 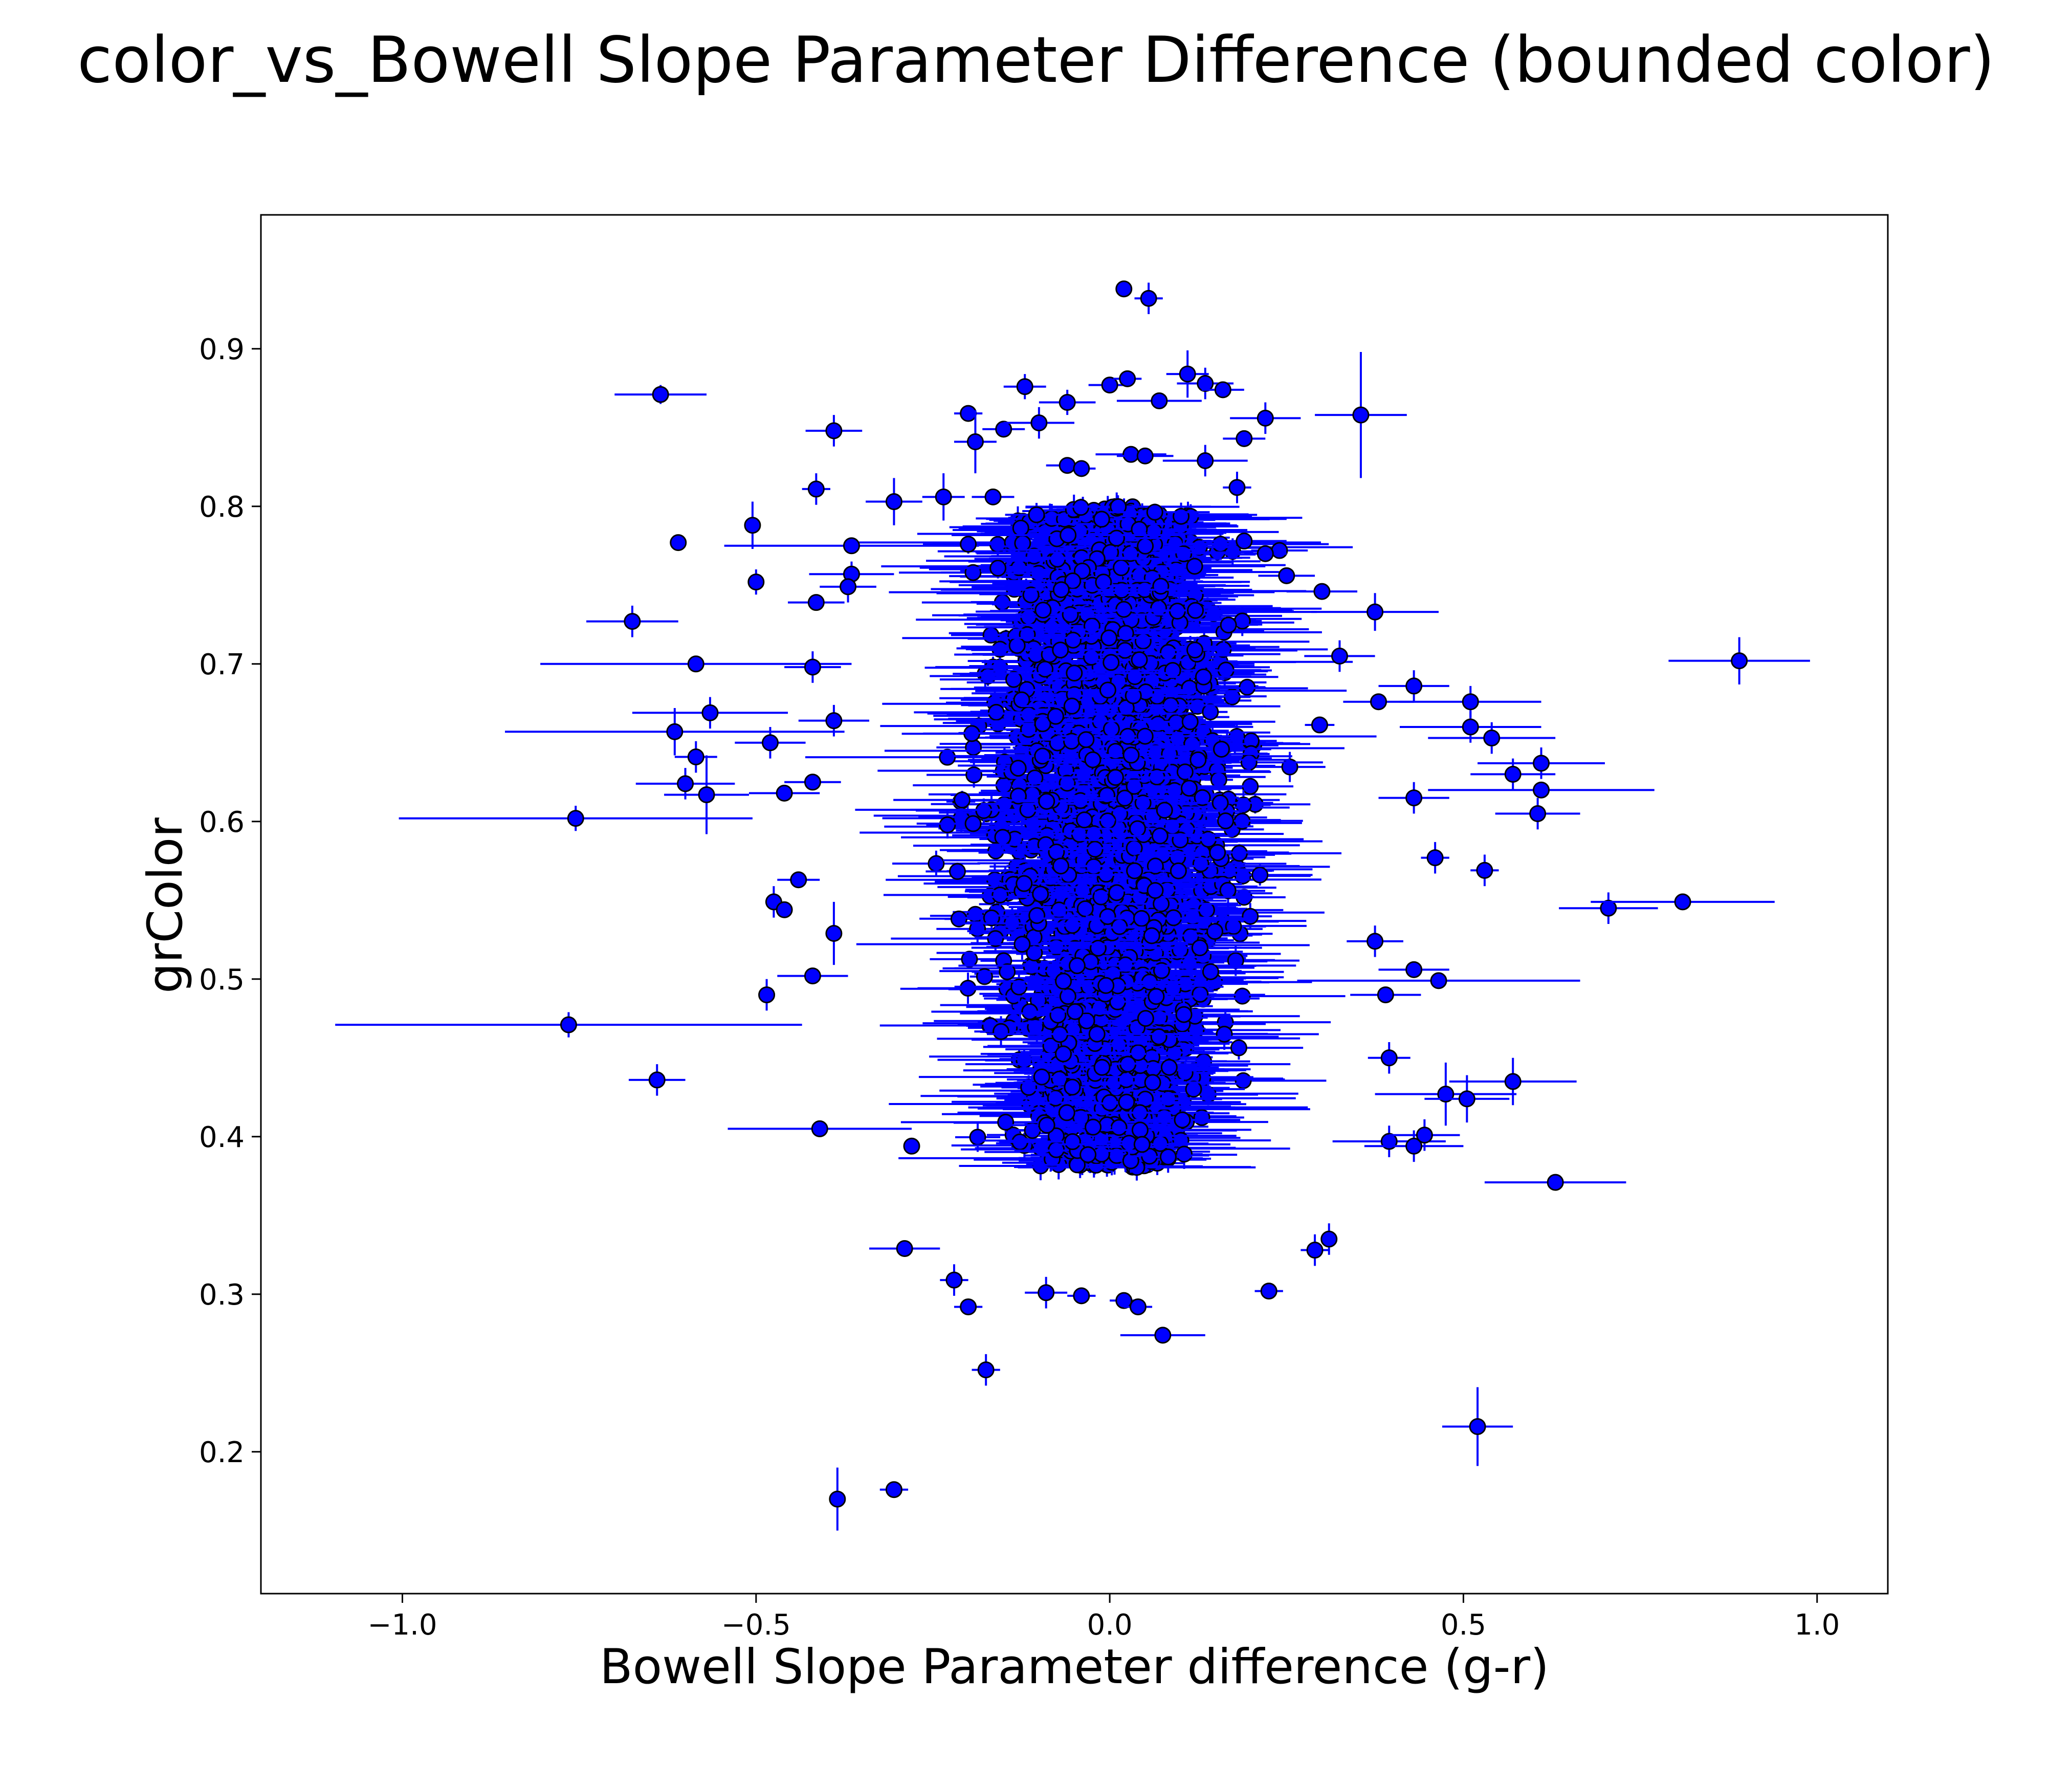 What do you see at coordinates (1236, 960) in the screenshot?
I see `data-point` at bounding box center [1236, 960].